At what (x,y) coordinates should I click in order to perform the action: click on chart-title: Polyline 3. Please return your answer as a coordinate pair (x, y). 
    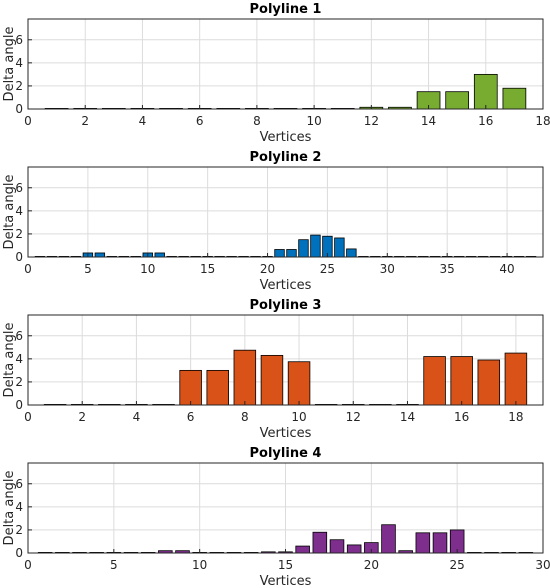
    Looking at the image, I should click on (286, 305).